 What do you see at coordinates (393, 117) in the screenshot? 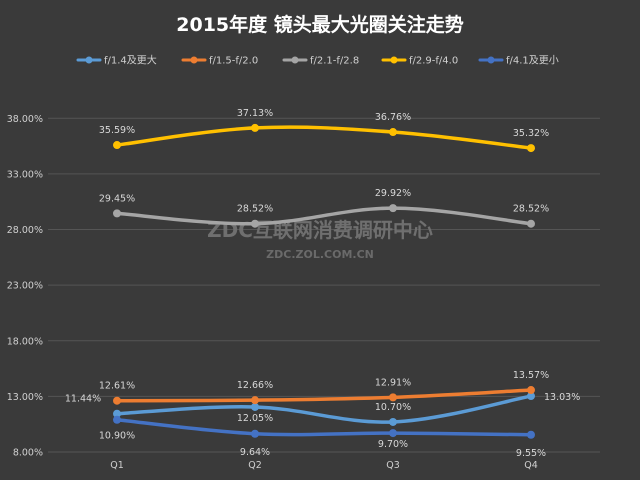
I see `data-label: 36.76%` at bounding box center [393, 117].